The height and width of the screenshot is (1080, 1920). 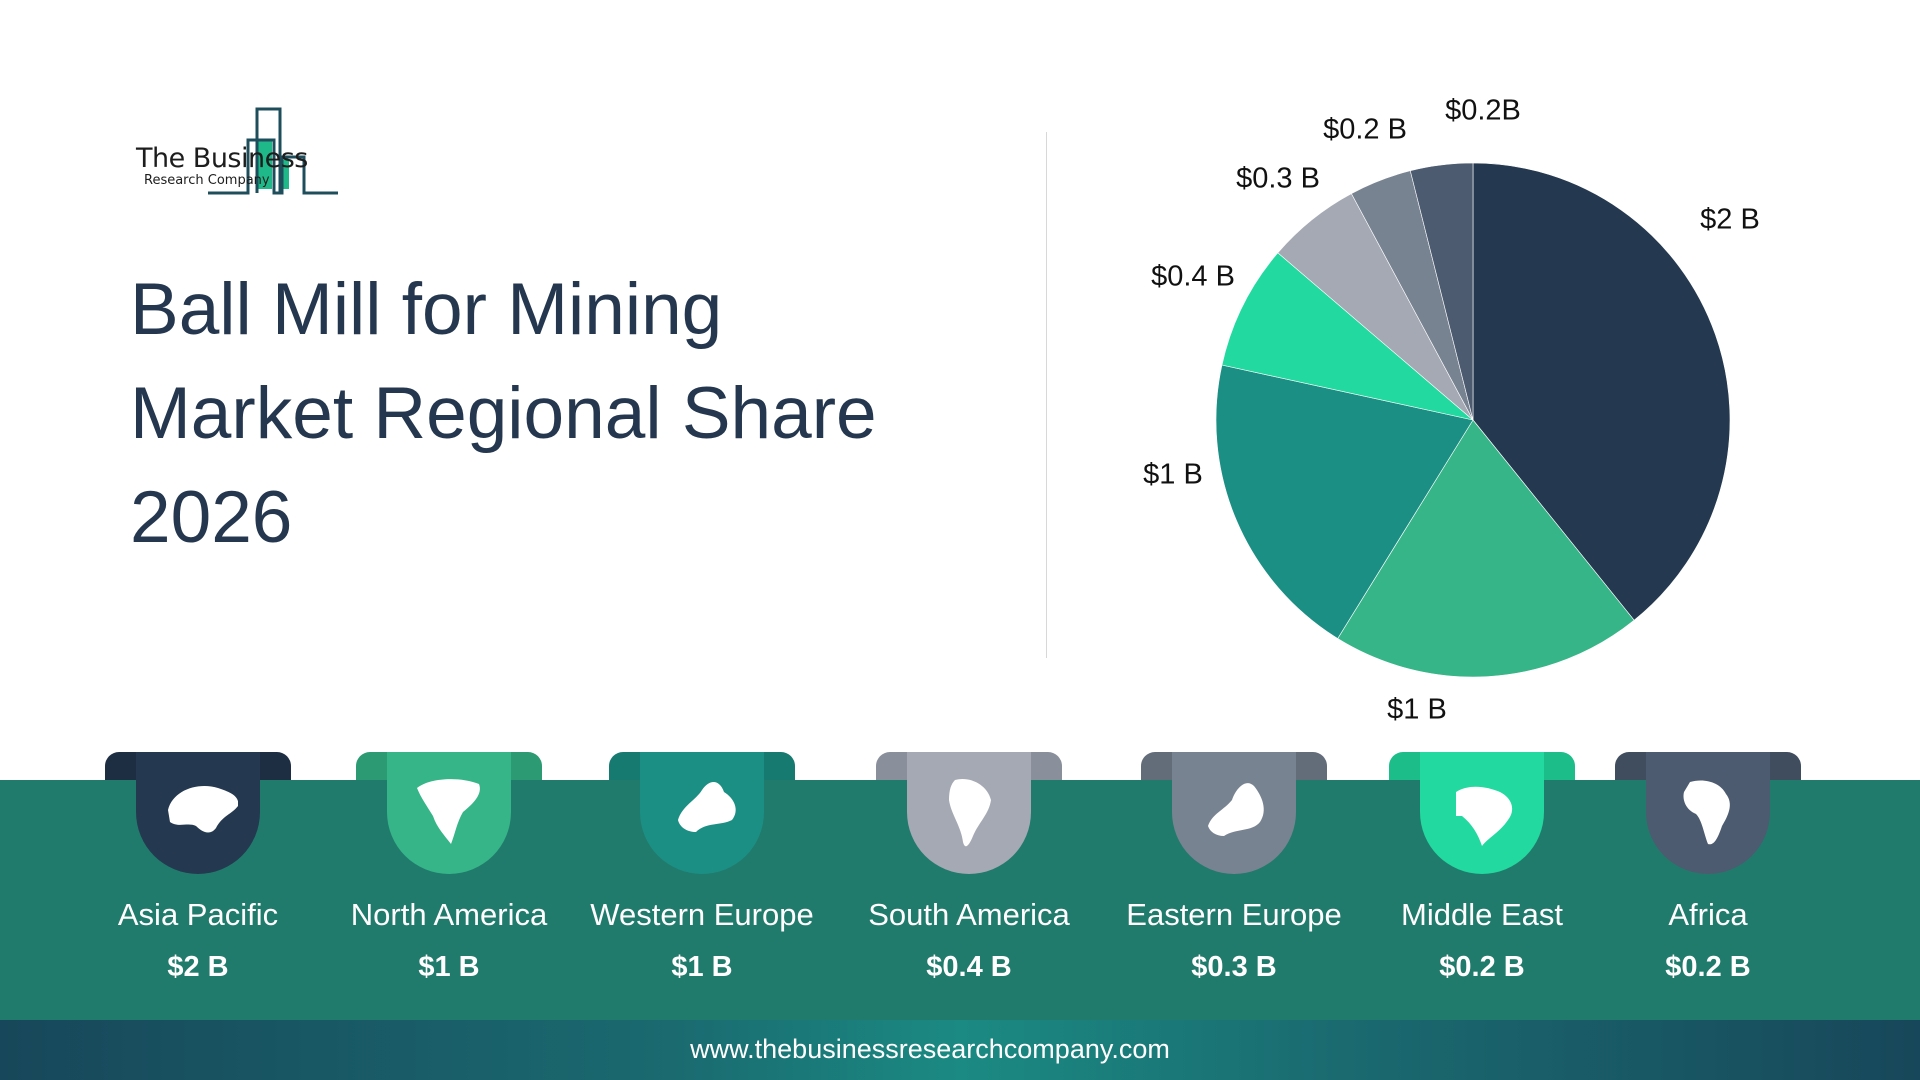 What do you see at coordinates (211, 517) in the screenshot?
I see `title-line-3: 2026` at bounding box center [211, 517].